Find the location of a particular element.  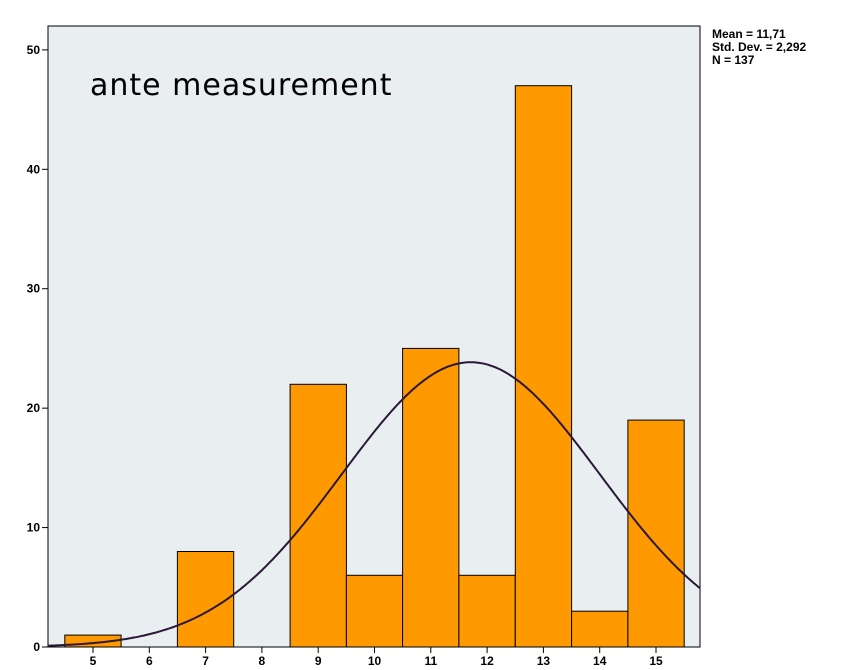

x-axis: 5 6 7 8 9 10 11 12 13 14 15 is located at coordinates (376, 657).